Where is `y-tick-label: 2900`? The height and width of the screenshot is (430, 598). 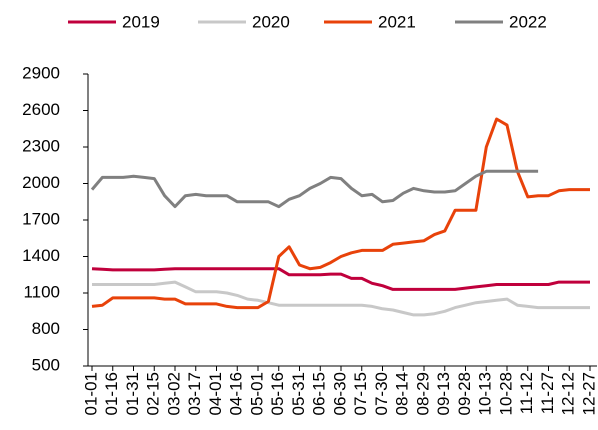
y-tick-label: 2900 is located at coordinates (41, 72).